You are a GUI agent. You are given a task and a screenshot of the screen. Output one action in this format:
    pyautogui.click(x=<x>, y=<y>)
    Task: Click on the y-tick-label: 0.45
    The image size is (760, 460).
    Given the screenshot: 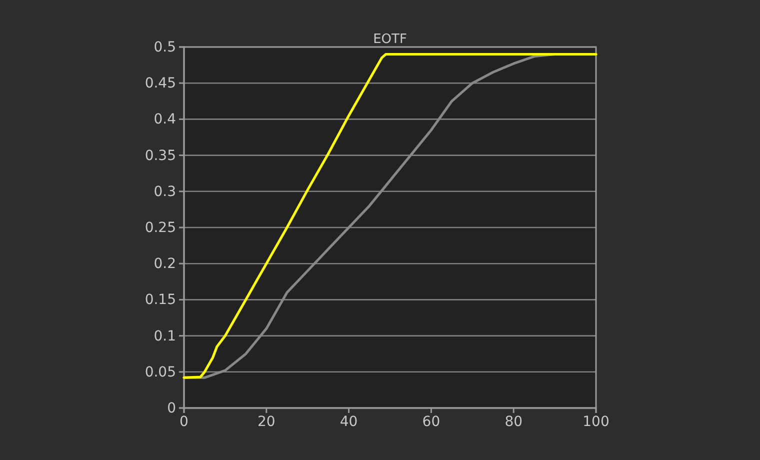 What is the action you would take?
    pyautogui.click(x=160, y=84)
    